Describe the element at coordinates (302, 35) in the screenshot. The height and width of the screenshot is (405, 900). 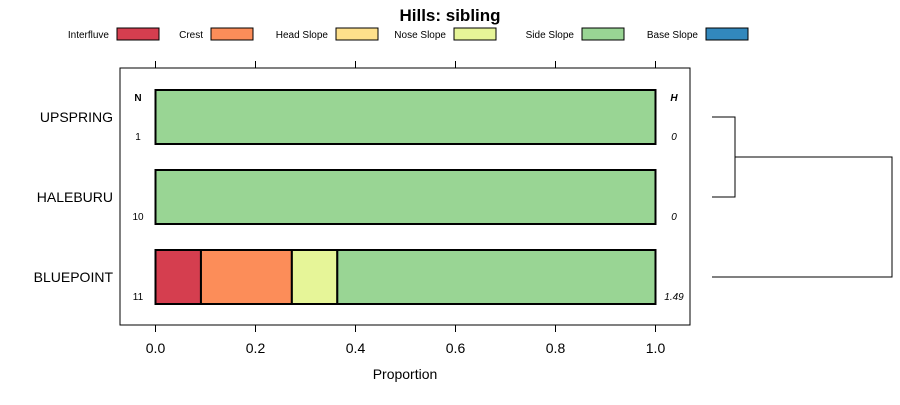
I see `legend-label-head-slope: Head Slope` at that location.